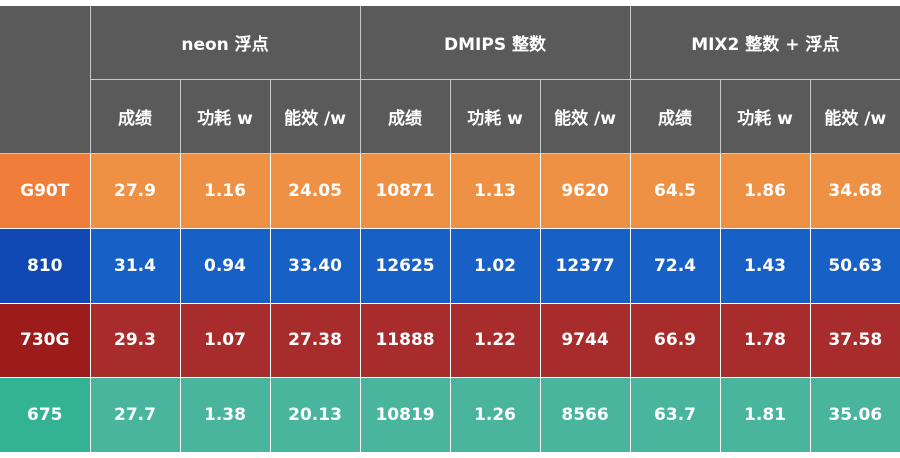 The height and width of the screenshot is (458, 900). What do you see at coordinates (405, 340) in the screenshot?
I see `data-cell: 11888` at bounding box center [405, 340].